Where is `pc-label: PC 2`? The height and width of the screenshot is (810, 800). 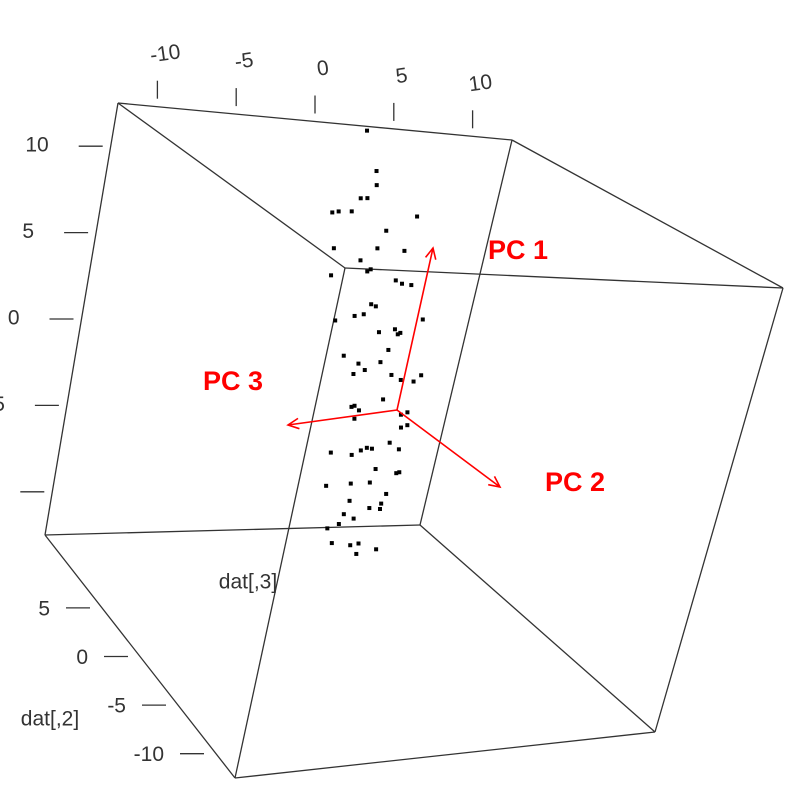
pc-label: PC 2 is located at coordinates (575, 482).